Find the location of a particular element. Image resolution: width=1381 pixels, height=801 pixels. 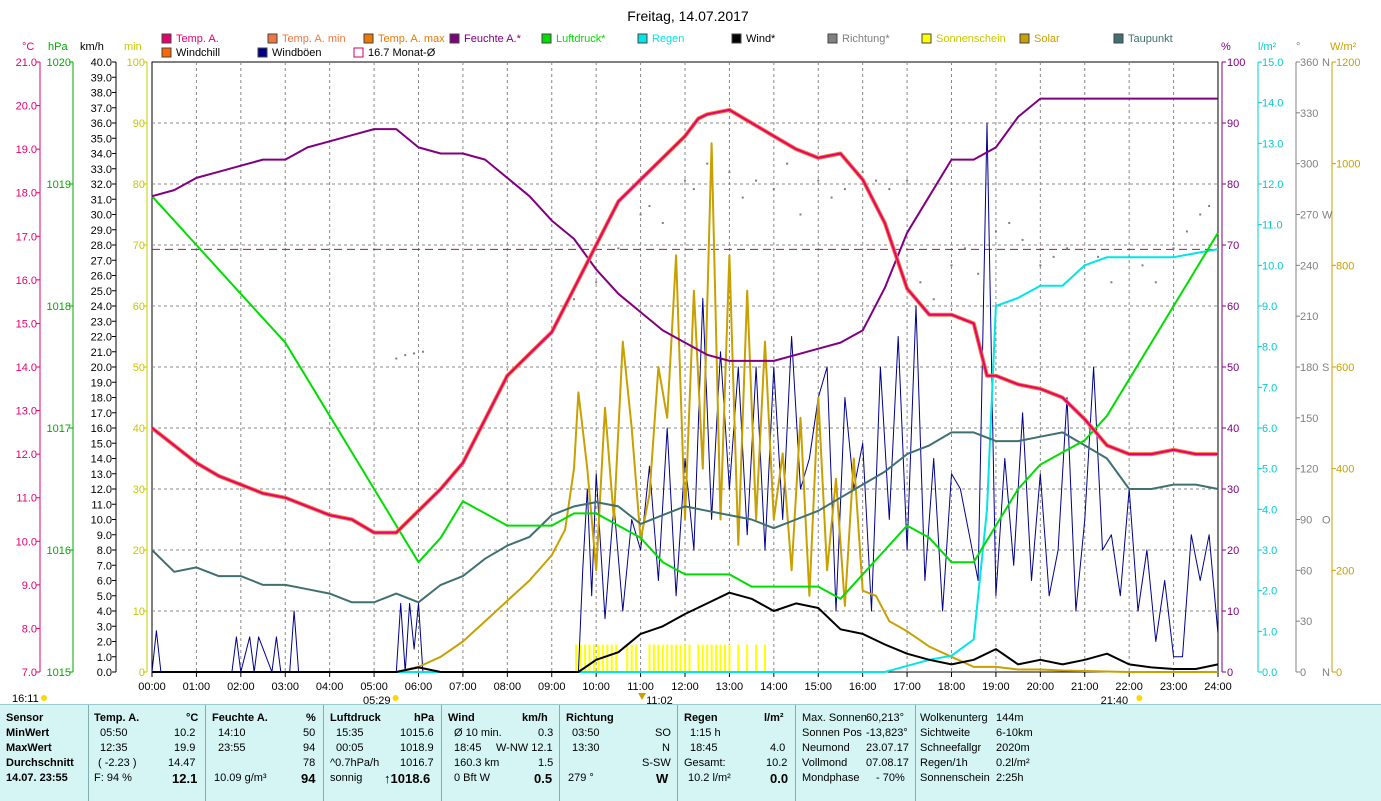

misc-v-4: 2:25h is located at coordinates (1010, 778).